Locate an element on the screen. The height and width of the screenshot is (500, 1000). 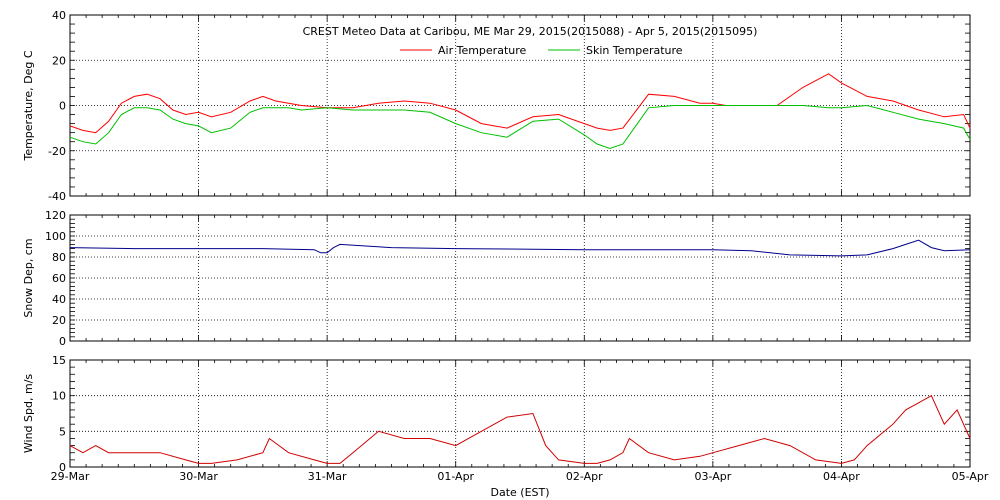
y-tick-label: 120 is located at coordinates (55, 215).